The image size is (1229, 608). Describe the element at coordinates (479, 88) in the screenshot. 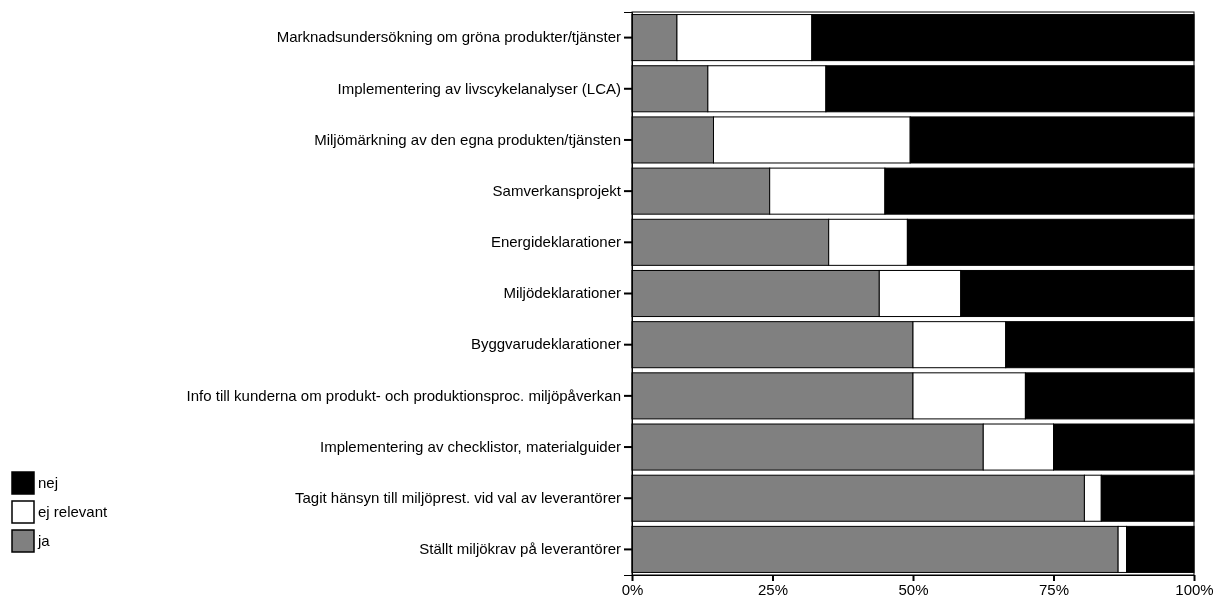

I see `y-tick-label: Implementering av livscykelanalyser (LCA)` at that location.